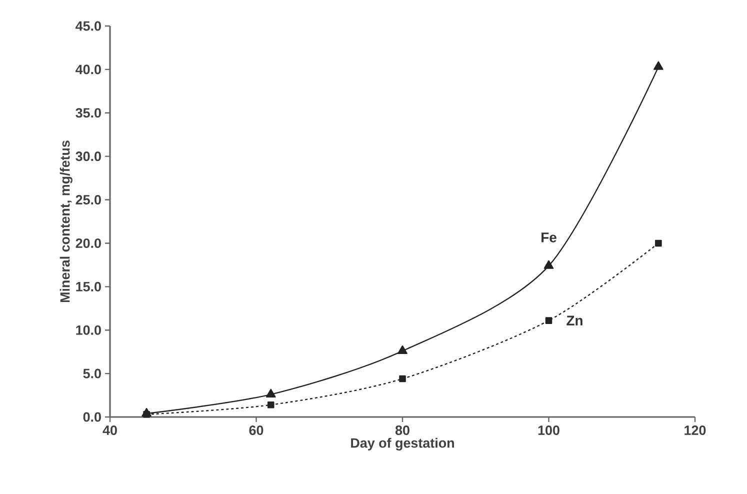  I want to click on y-tick-label: 35.0, so click(88, 113).